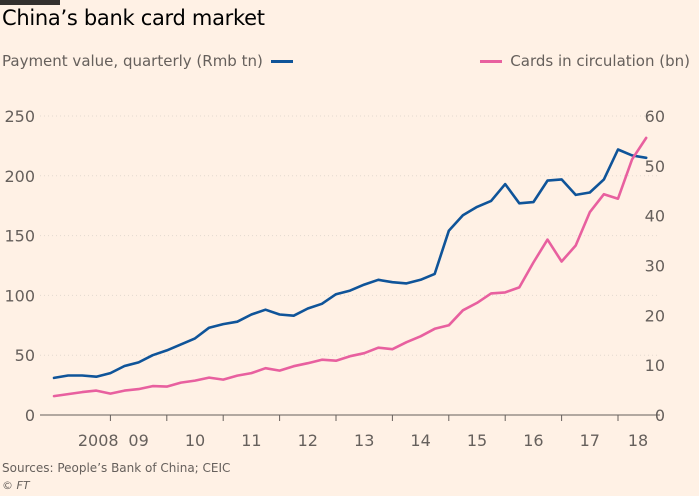 This screenshot has width=699, height=496. I want to click on ft-top-rule, so click(30, 2).